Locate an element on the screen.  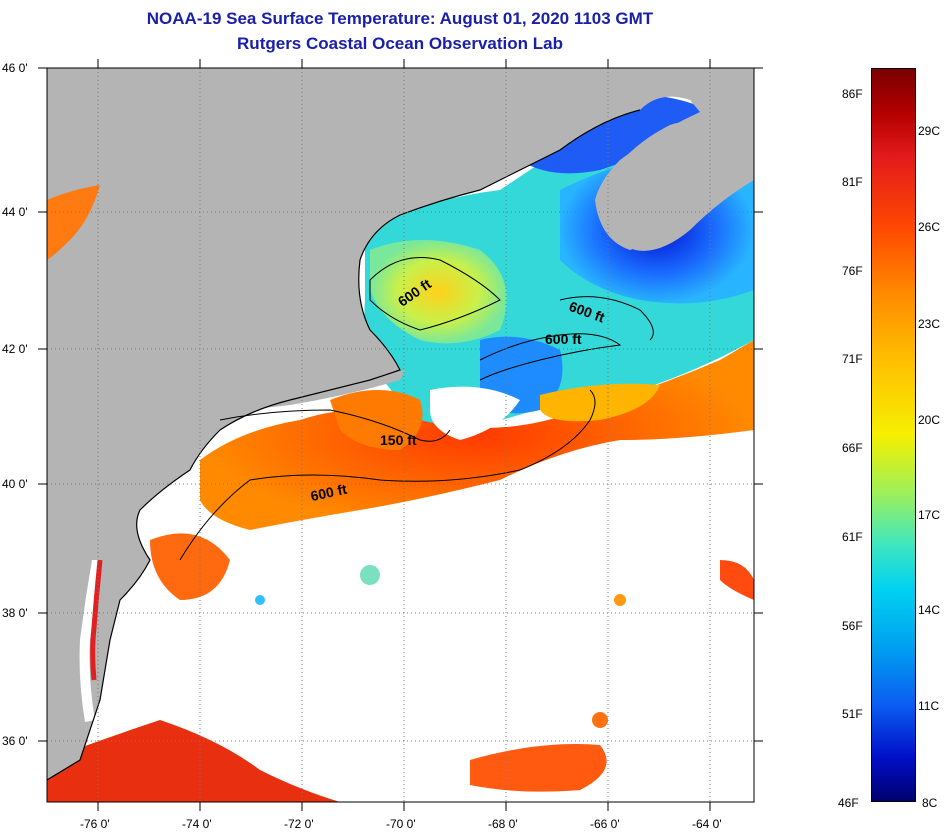
fahrenheit-label: 76F is located at coordinates (852, 271).